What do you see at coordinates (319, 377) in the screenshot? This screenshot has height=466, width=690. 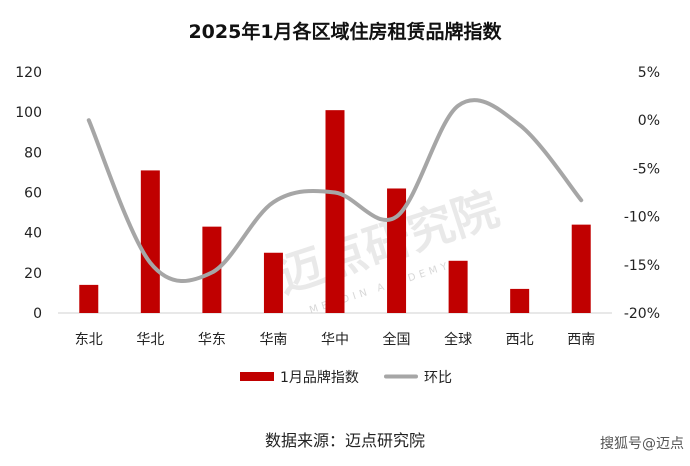 I see `legend-label-bar: 1月品牌指数` at bounding box center [319, 377].